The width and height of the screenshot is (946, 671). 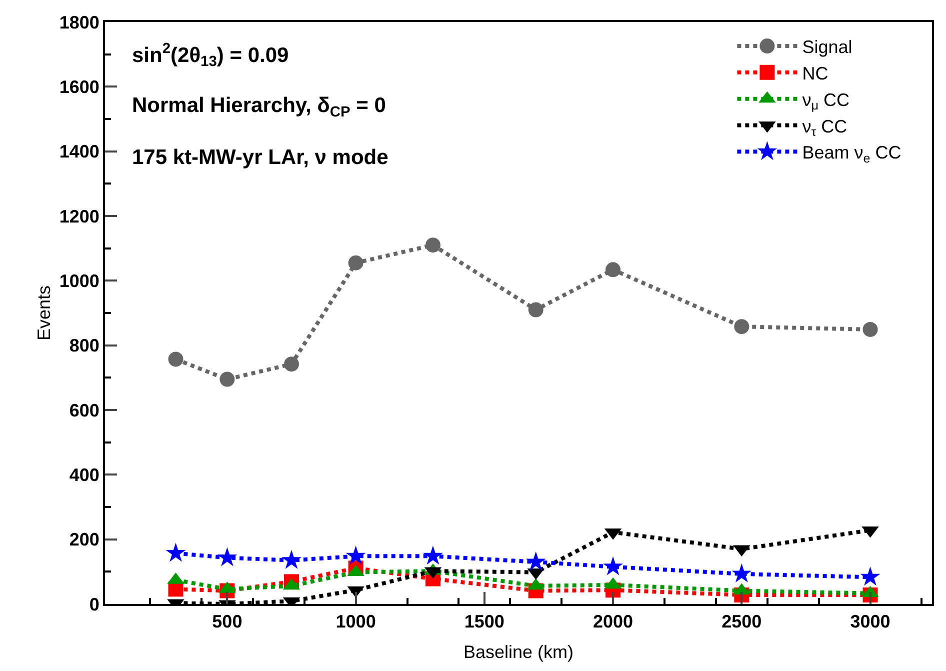 What do you see at coordinates (825, 128) in the screenshot?
I see `legend-label: ν$_{τ}$ CC` at bounding box center [825, 128].